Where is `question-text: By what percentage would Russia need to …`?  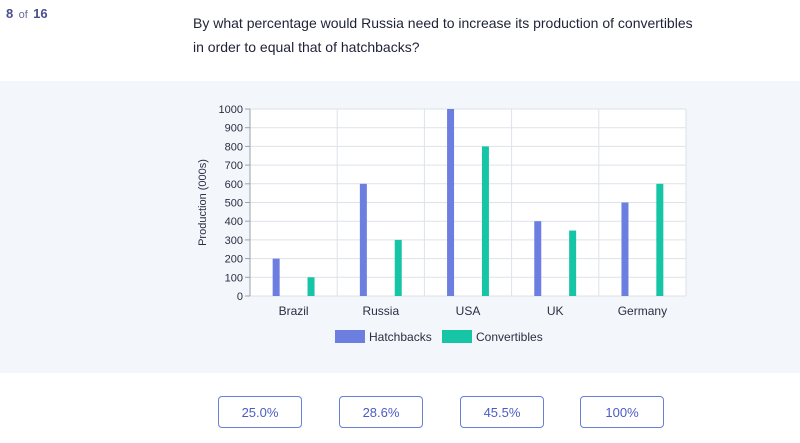
question-text: By what percentage would Russia need to … is located at coordinates (443, 35).